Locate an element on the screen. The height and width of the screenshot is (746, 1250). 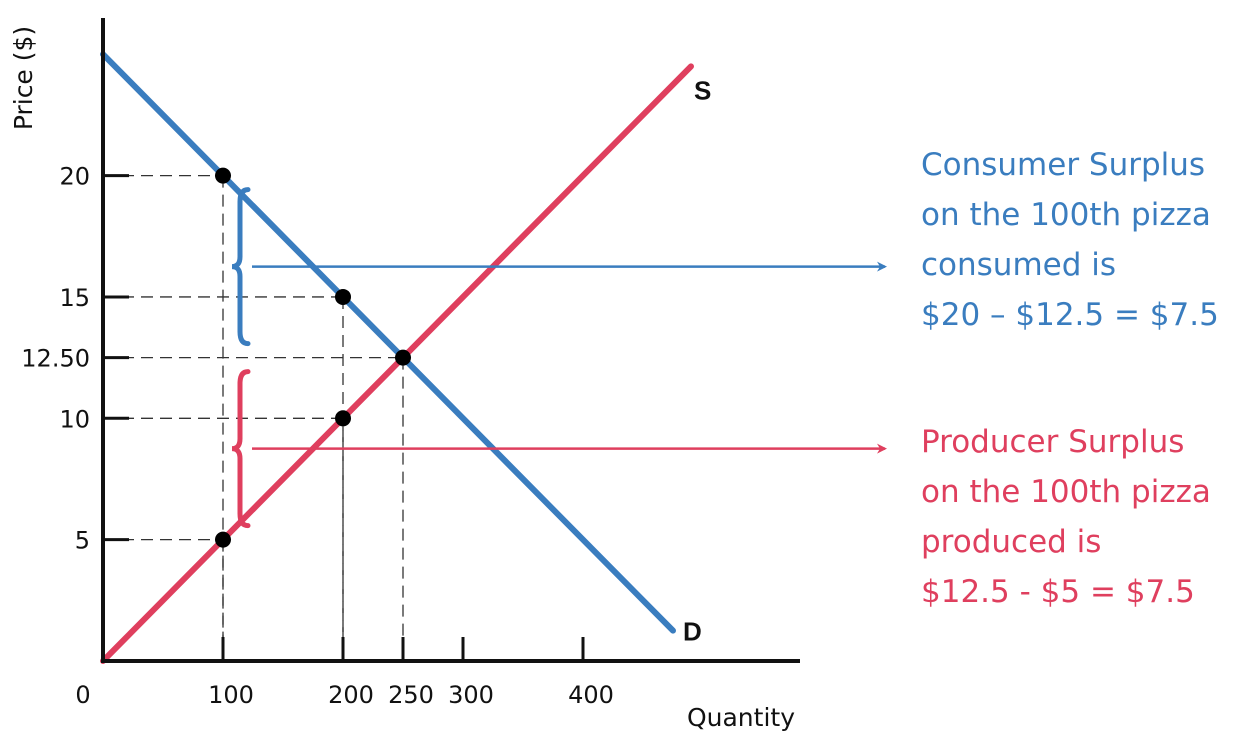
y-tick-label: 5 is located at coordinates (82, 541).